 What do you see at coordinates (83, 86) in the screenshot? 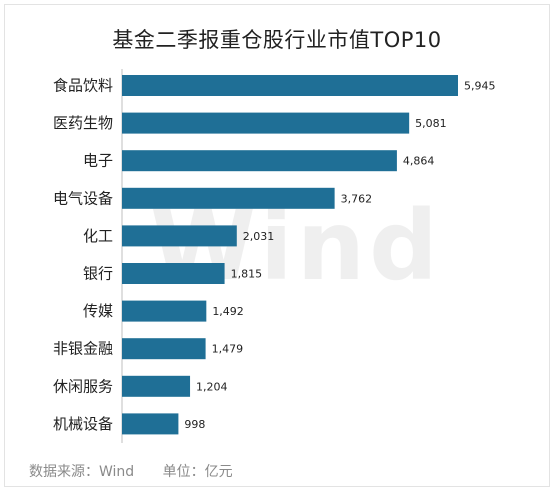
I see `category-label: 食品饮料` at bounding box center [83, 86].